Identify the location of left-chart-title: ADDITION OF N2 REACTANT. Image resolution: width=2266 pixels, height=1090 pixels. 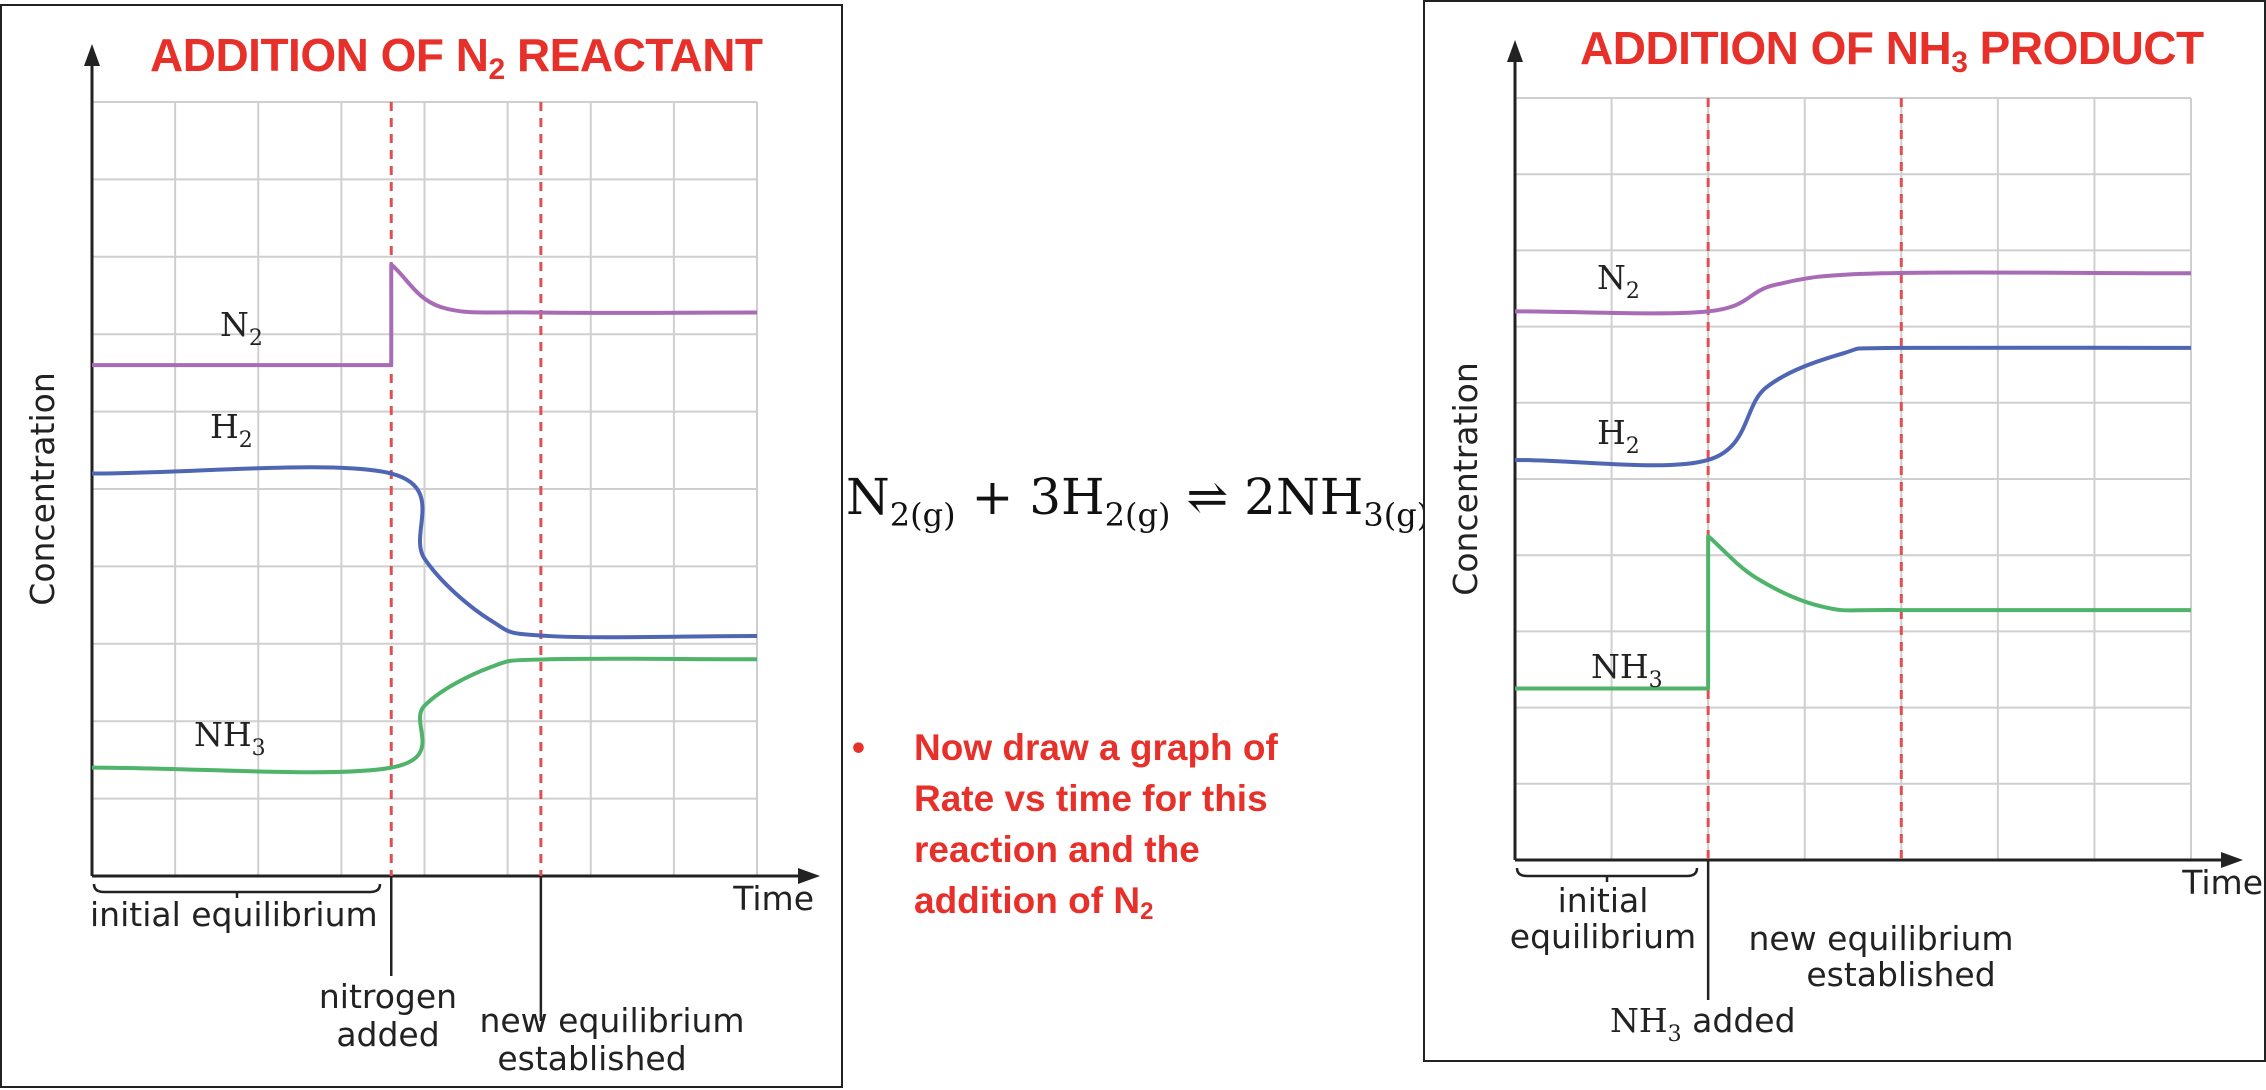
(456, 57).